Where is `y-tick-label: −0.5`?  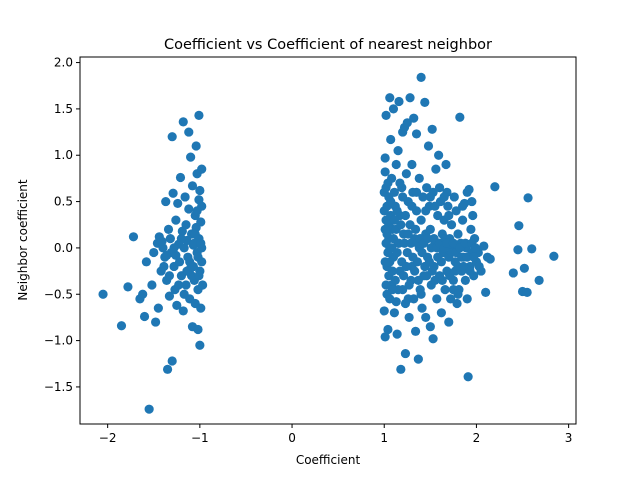
y-tick-label: −0.5 is located at coordinates (58, 294).